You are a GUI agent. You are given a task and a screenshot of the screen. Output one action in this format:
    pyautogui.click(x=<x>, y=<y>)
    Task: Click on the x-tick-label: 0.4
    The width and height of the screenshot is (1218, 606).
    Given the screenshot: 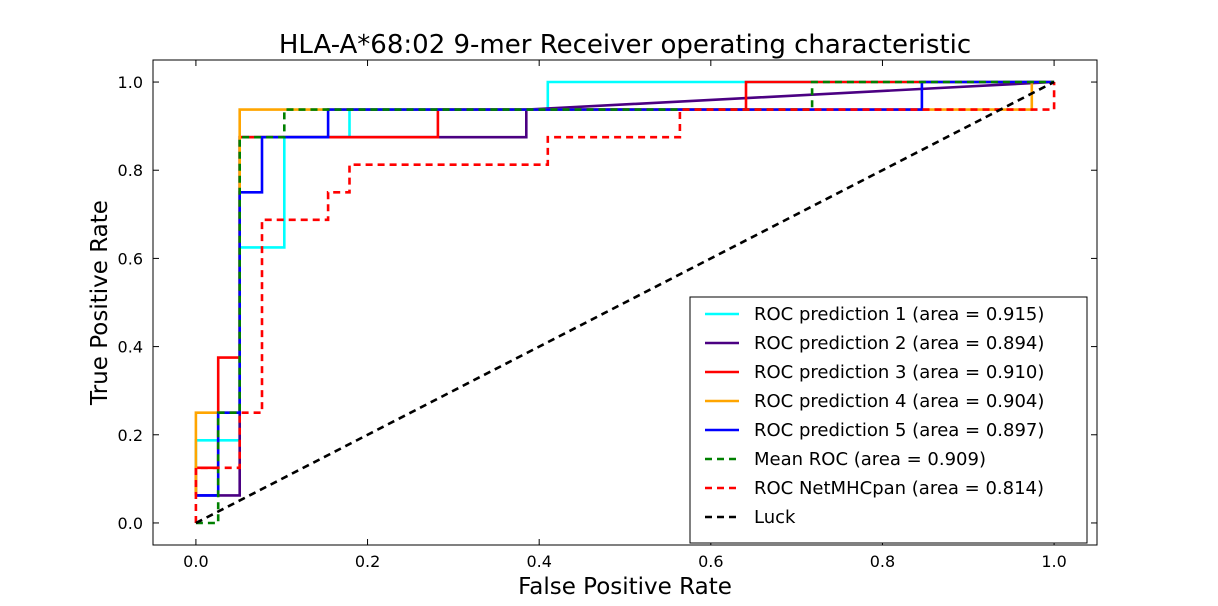 What is the action you would take?
    pyautogui.click(x=538, y=561)
    